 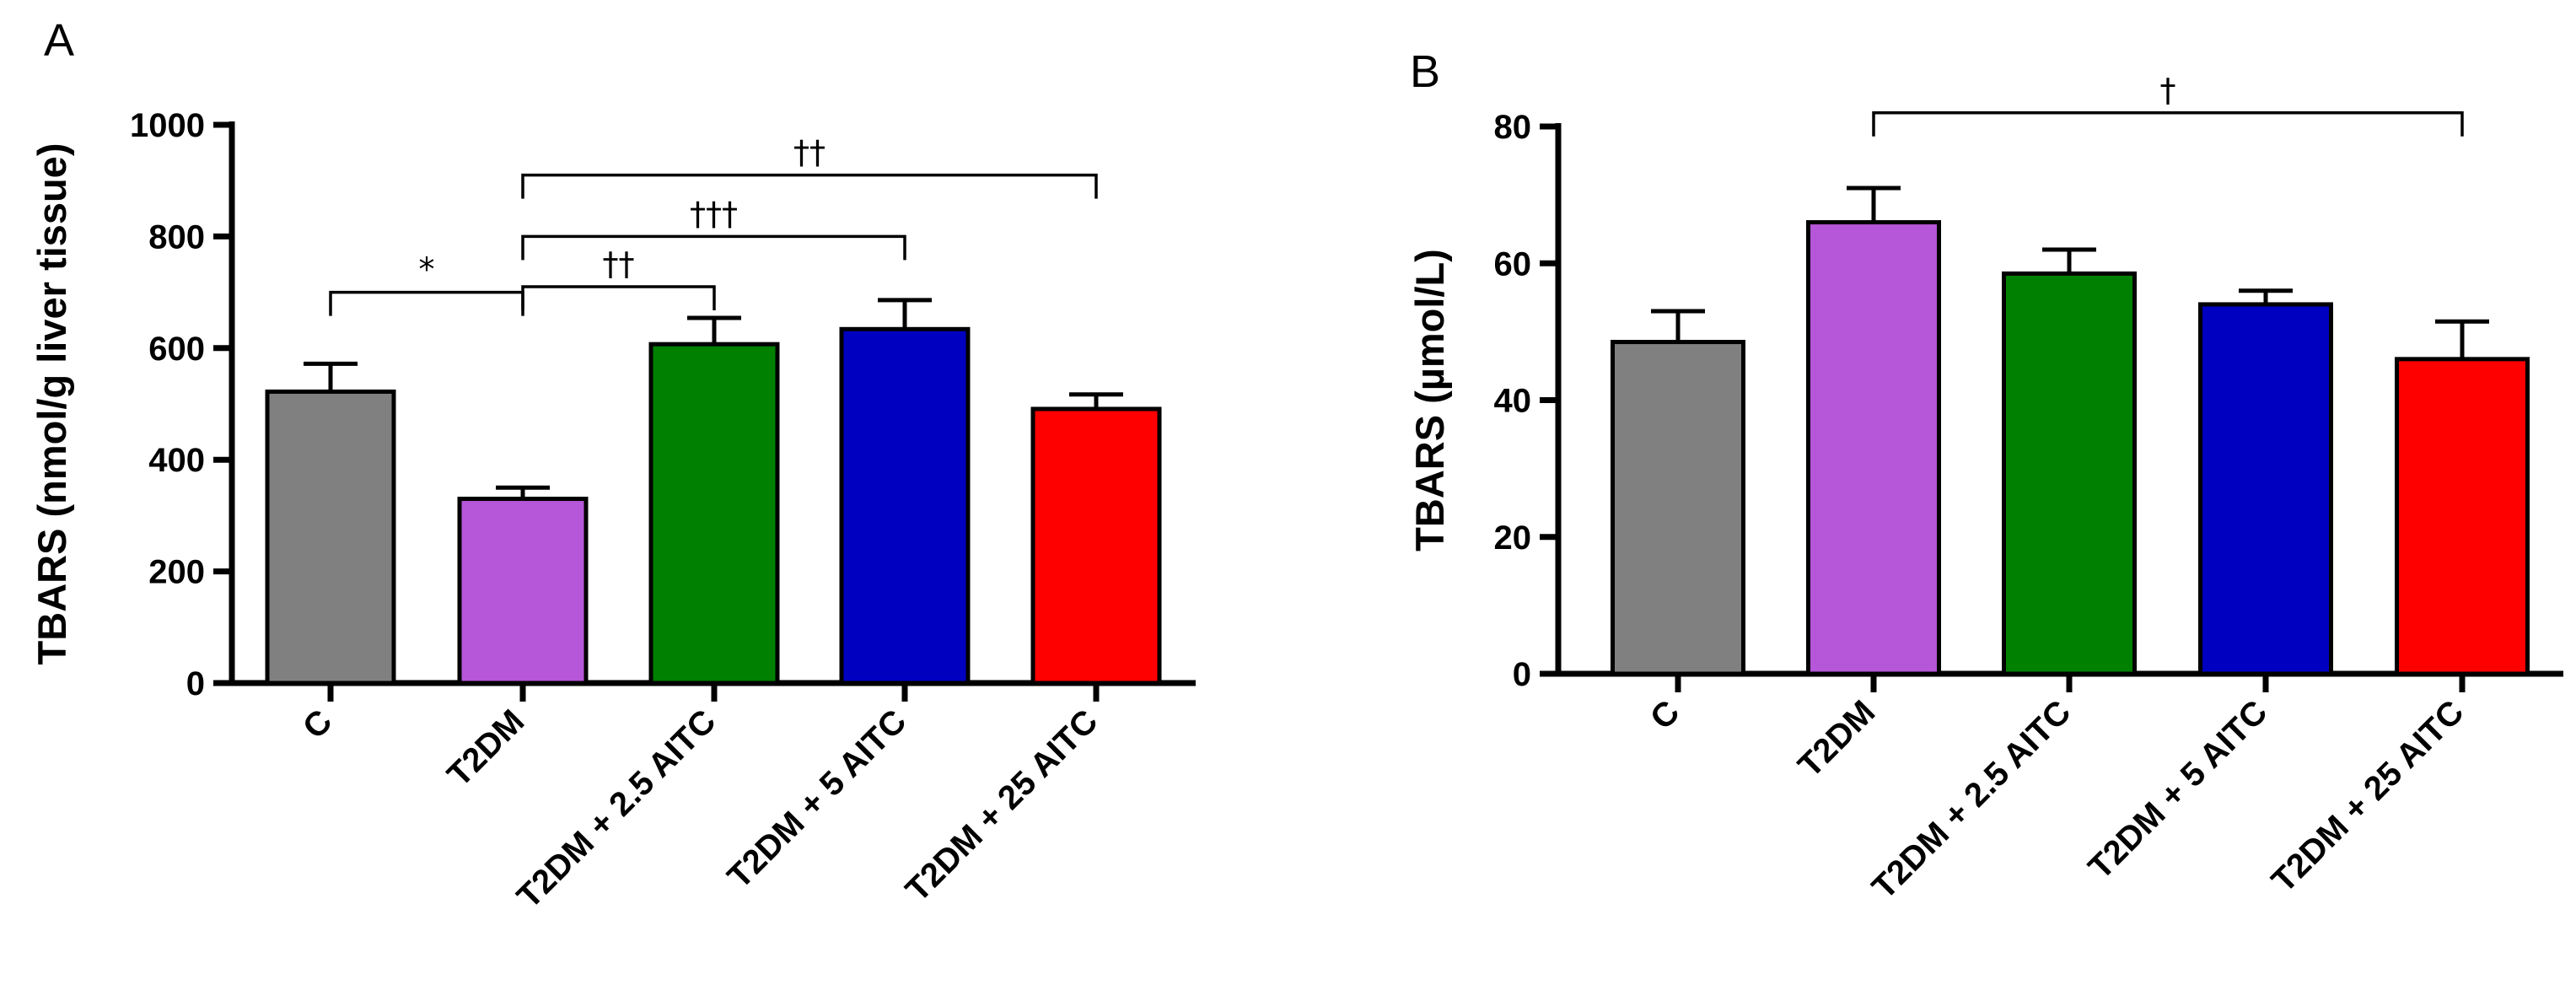 What do you see at coordinates (177, 237) in the screenshot?
I see `y-tick-label: 800` at bounding box center [177, 237].